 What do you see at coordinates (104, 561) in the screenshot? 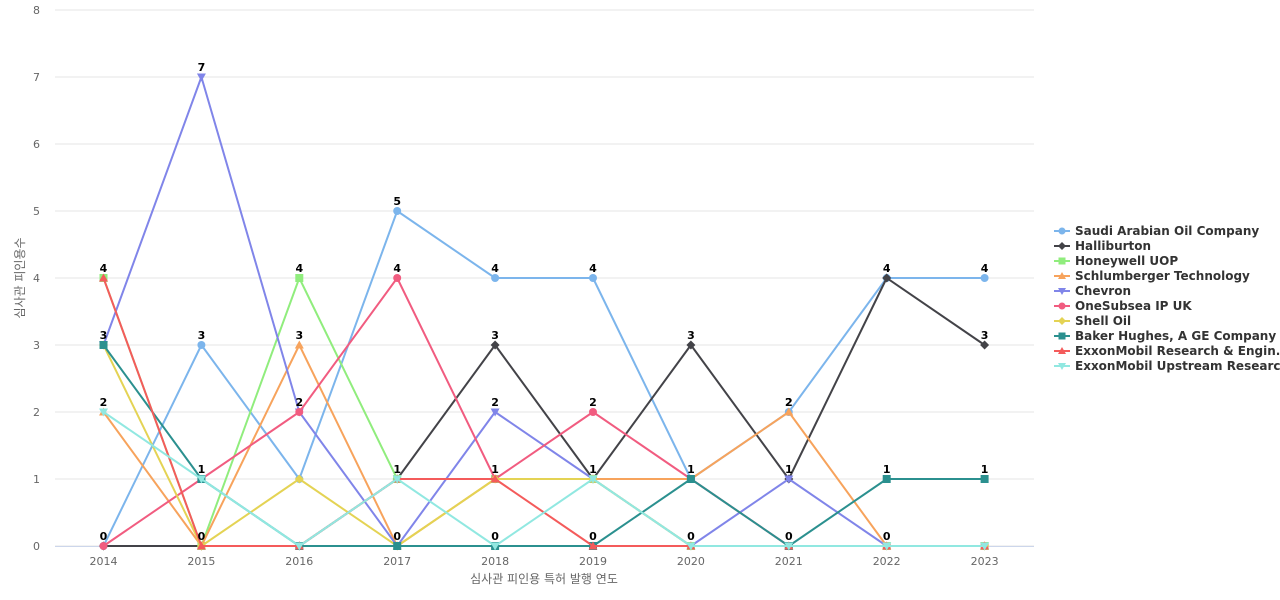
I see `x-tick-label: 2014` at bounding box center [104, 561].